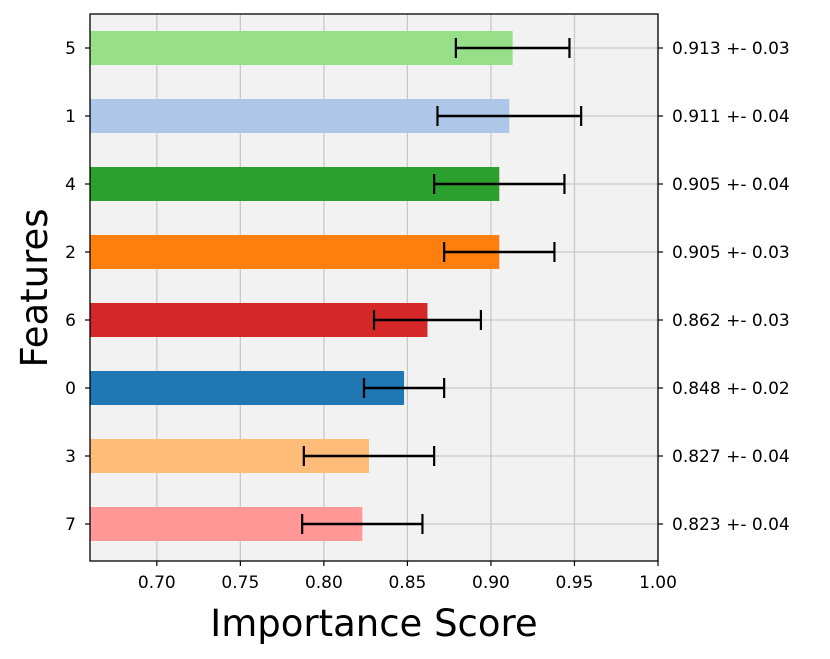  I want to click on x-tick-label: 0.75, so click(240, 583).